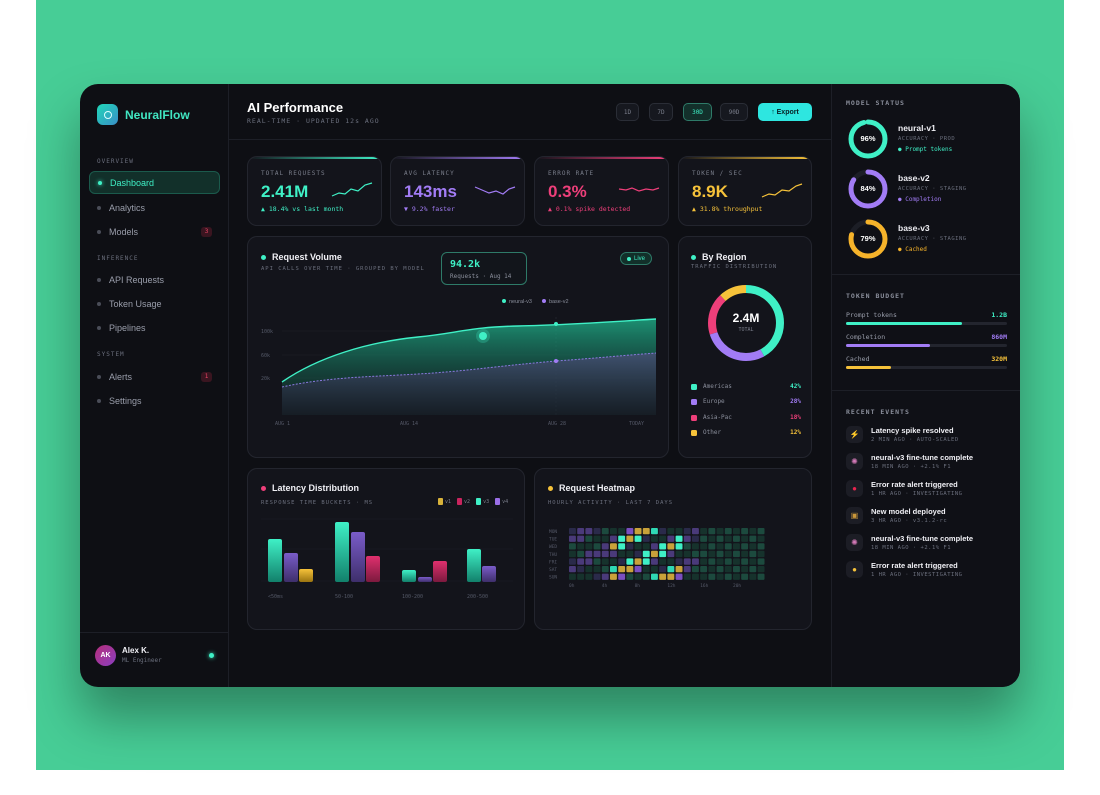 The height and width of the screenshot is (795, 1100). I want to click on model-status-base-v3: 79% base-v3 ACCURACY · STAGING ● Cached, so click(928, 239).